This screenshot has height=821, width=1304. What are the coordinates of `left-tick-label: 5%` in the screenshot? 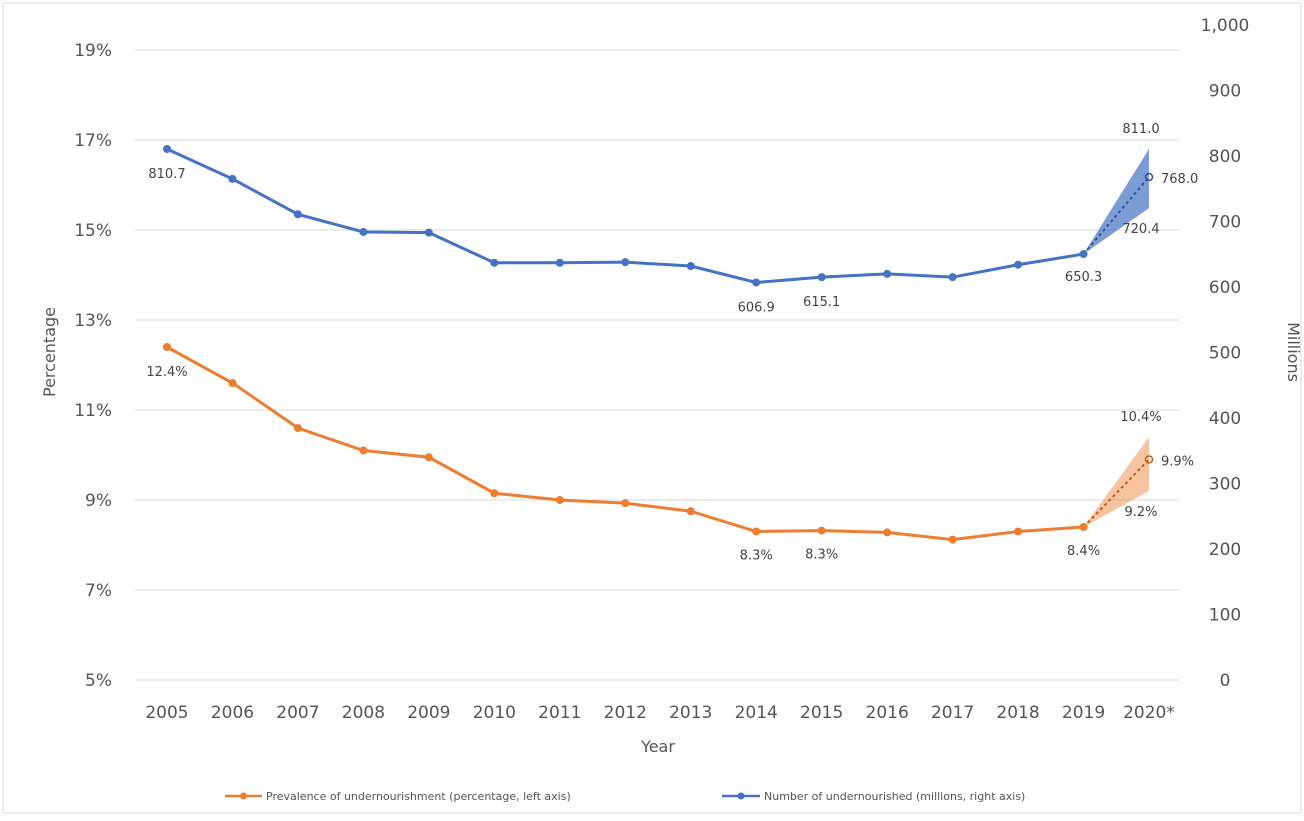 It's located at (98, 681).